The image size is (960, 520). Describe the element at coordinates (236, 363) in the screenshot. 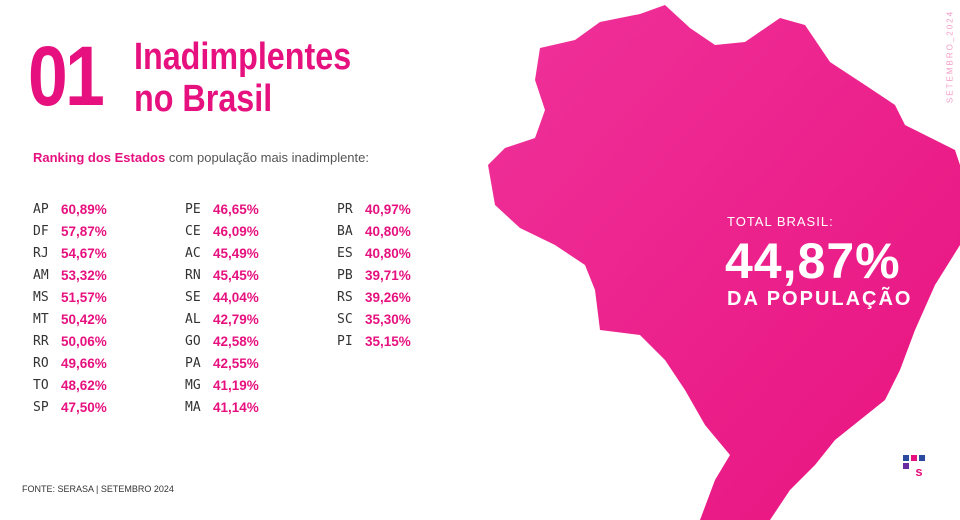

I see `state-value: 42,55%` at that location.